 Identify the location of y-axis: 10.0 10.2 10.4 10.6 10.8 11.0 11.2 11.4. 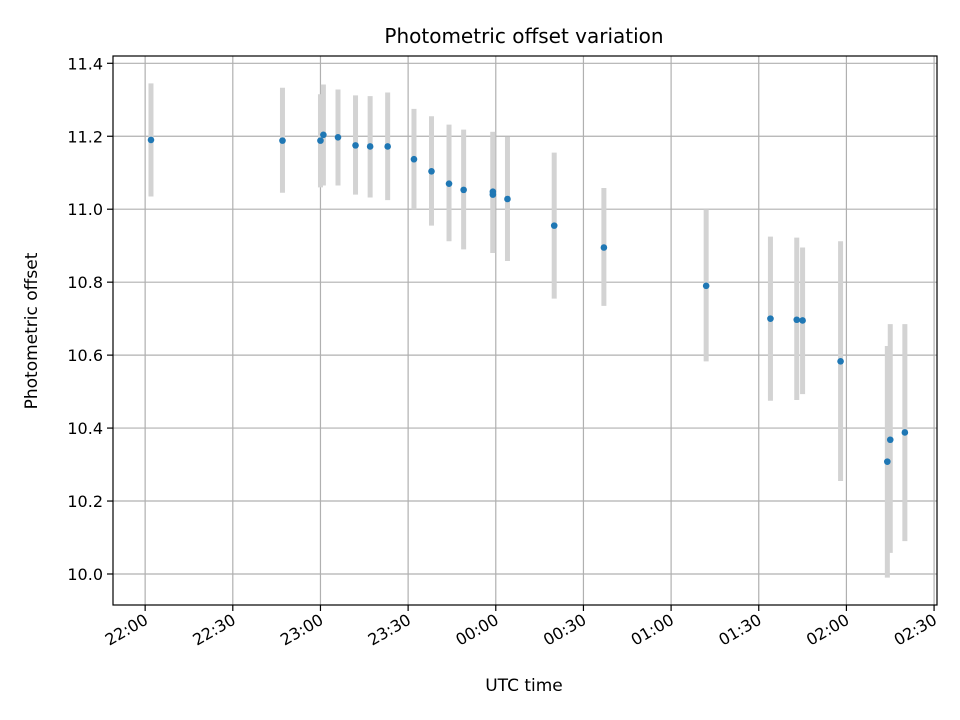
(90, 319).